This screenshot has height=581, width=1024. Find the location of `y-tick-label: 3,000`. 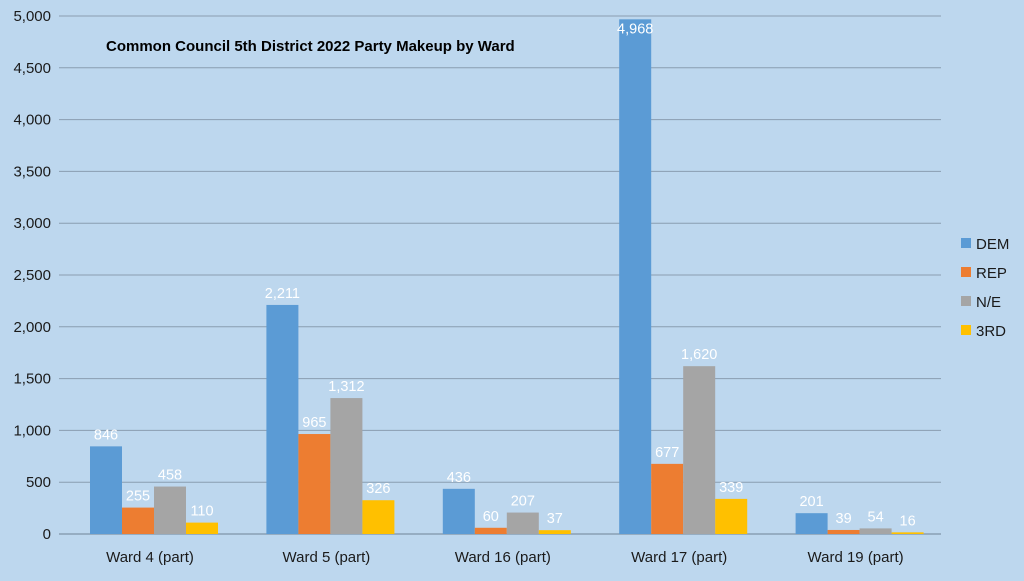

y-tick-label: 3,000 is located at coordinates (32, 223).